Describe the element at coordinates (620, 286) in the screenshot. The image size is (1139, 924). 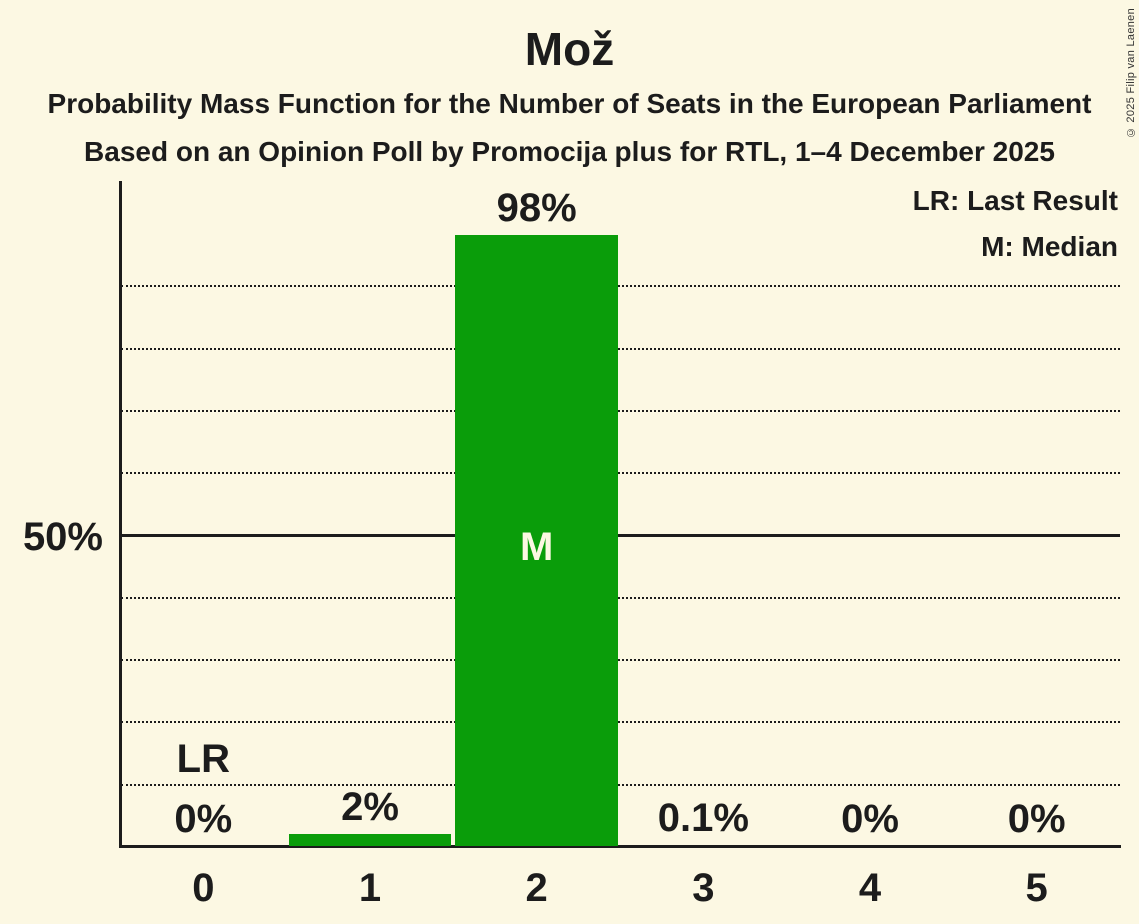
I see `gridline-90-dotted` at that location.